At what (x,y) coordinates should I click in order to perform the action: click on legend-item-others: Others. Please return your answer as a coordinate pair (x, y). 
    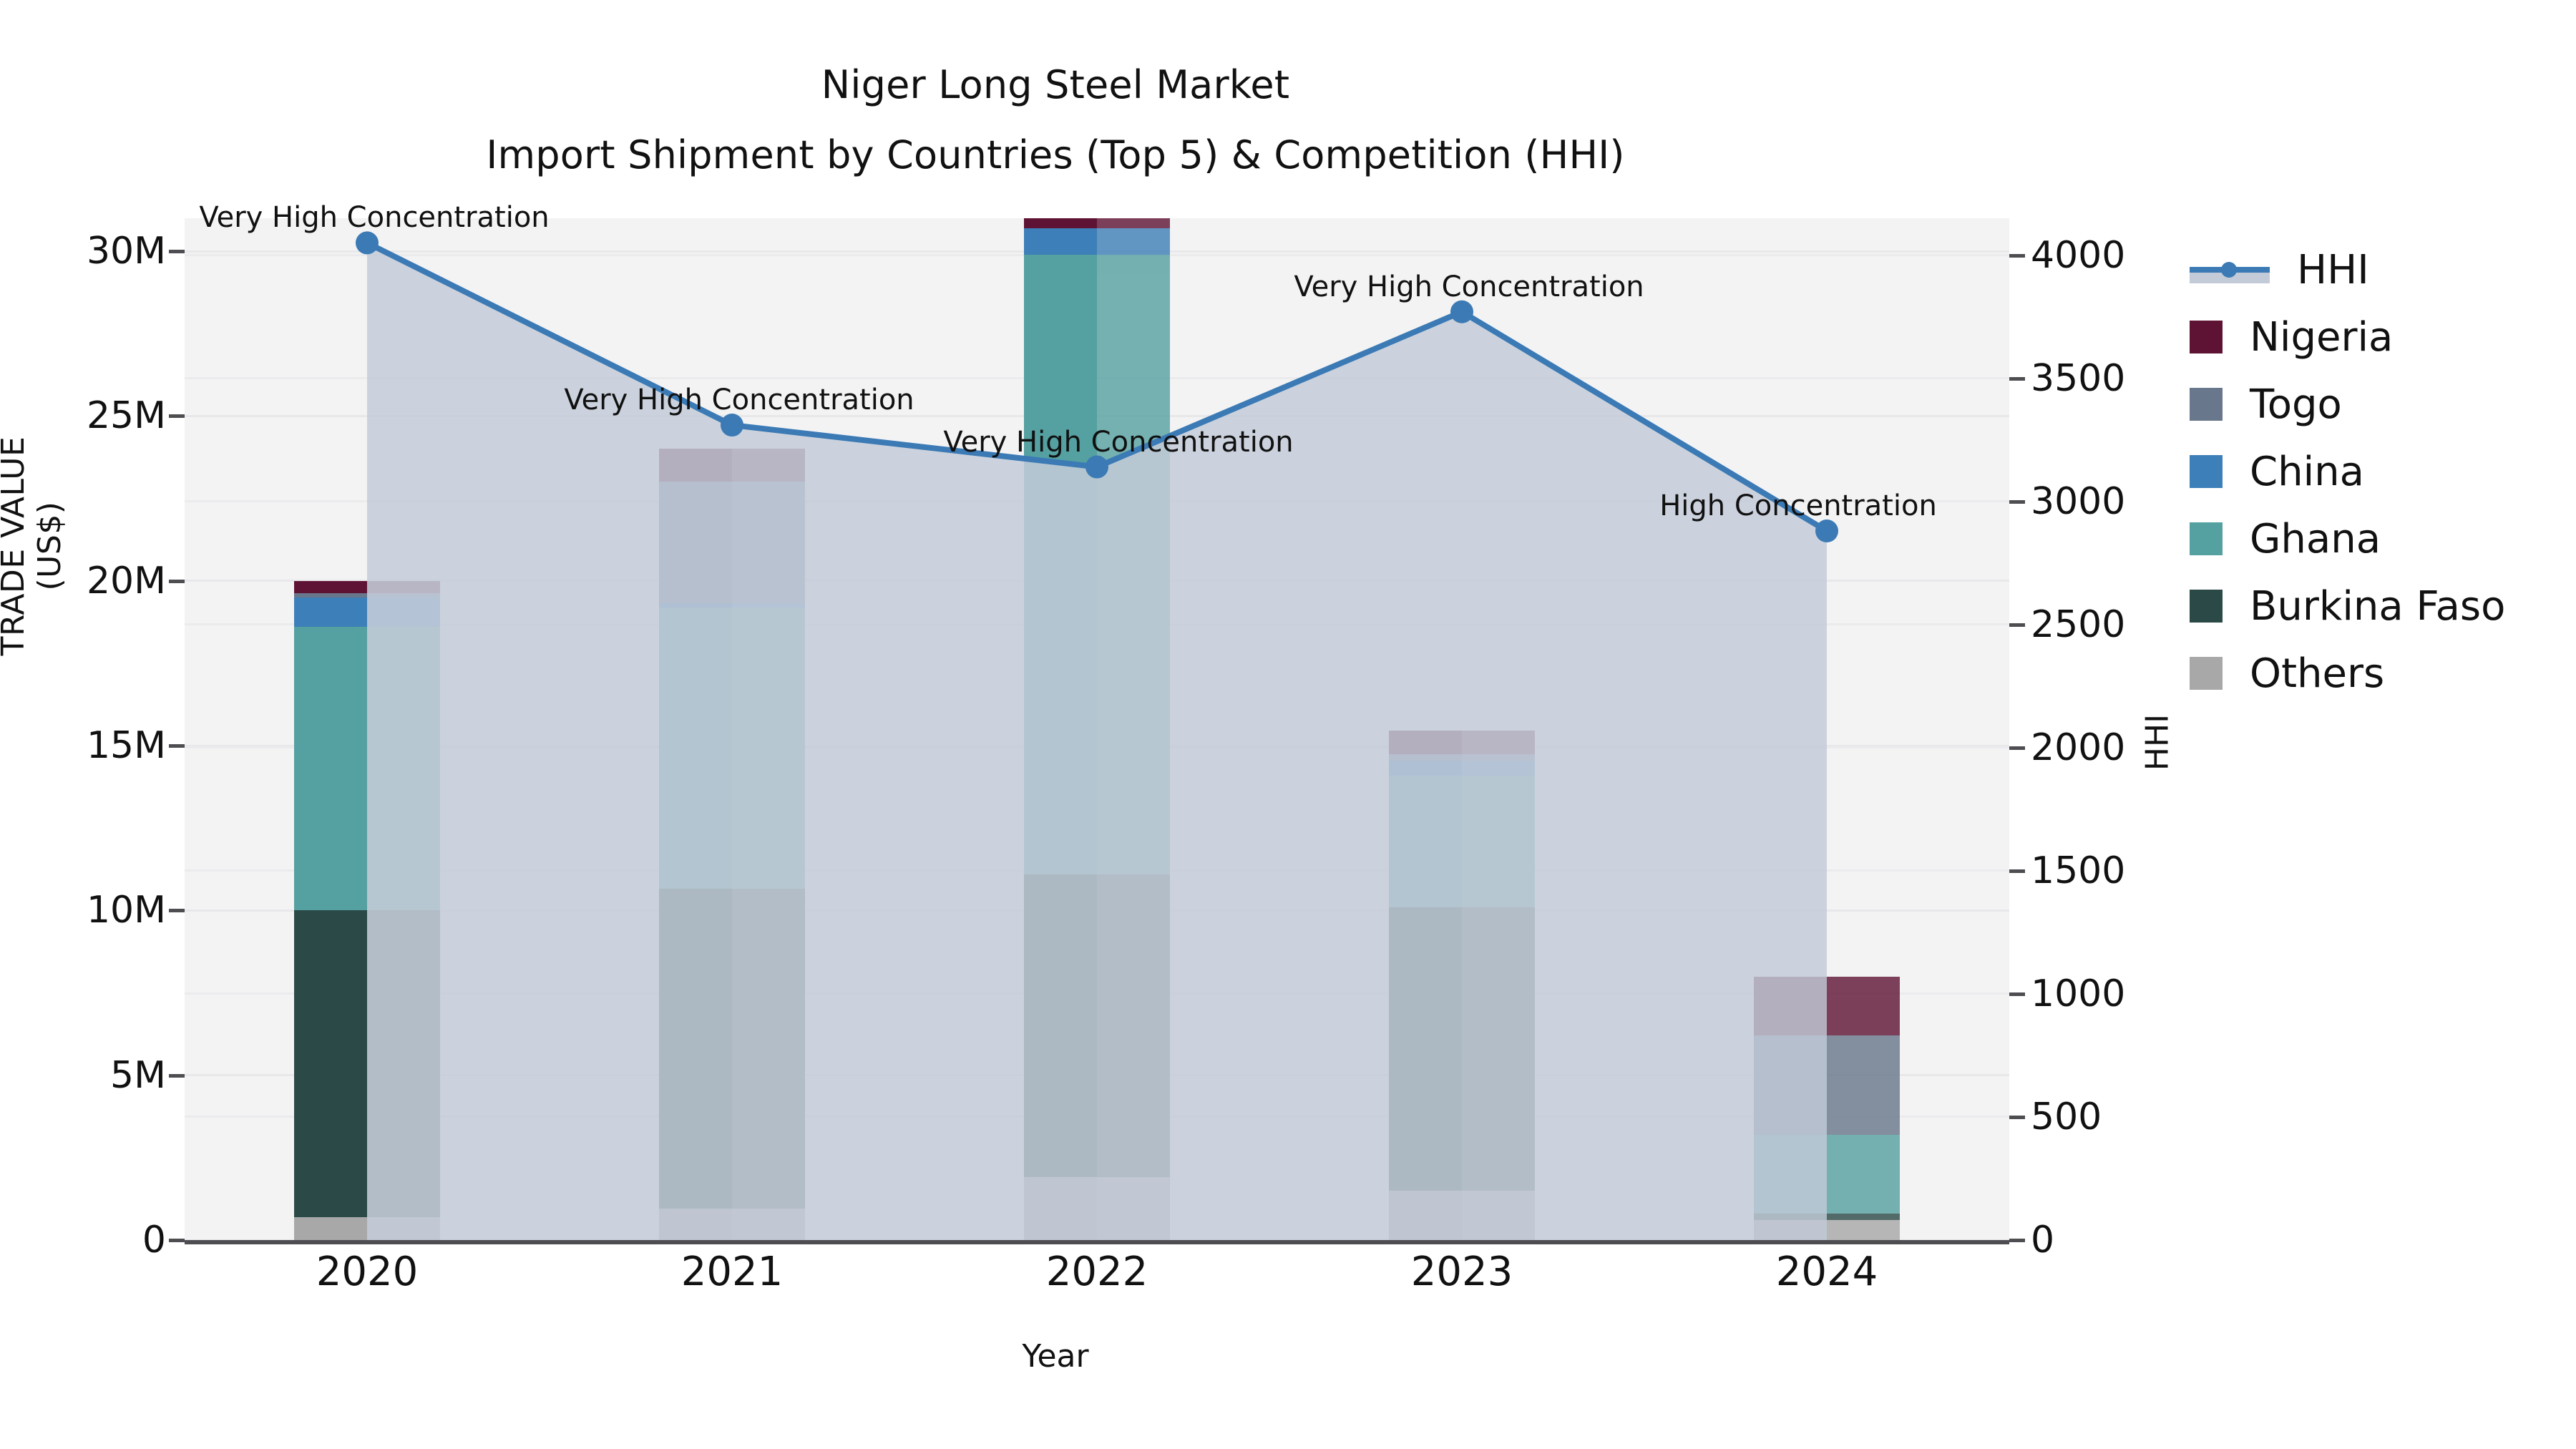
    Looking at the image, I should click on (2347, 673).